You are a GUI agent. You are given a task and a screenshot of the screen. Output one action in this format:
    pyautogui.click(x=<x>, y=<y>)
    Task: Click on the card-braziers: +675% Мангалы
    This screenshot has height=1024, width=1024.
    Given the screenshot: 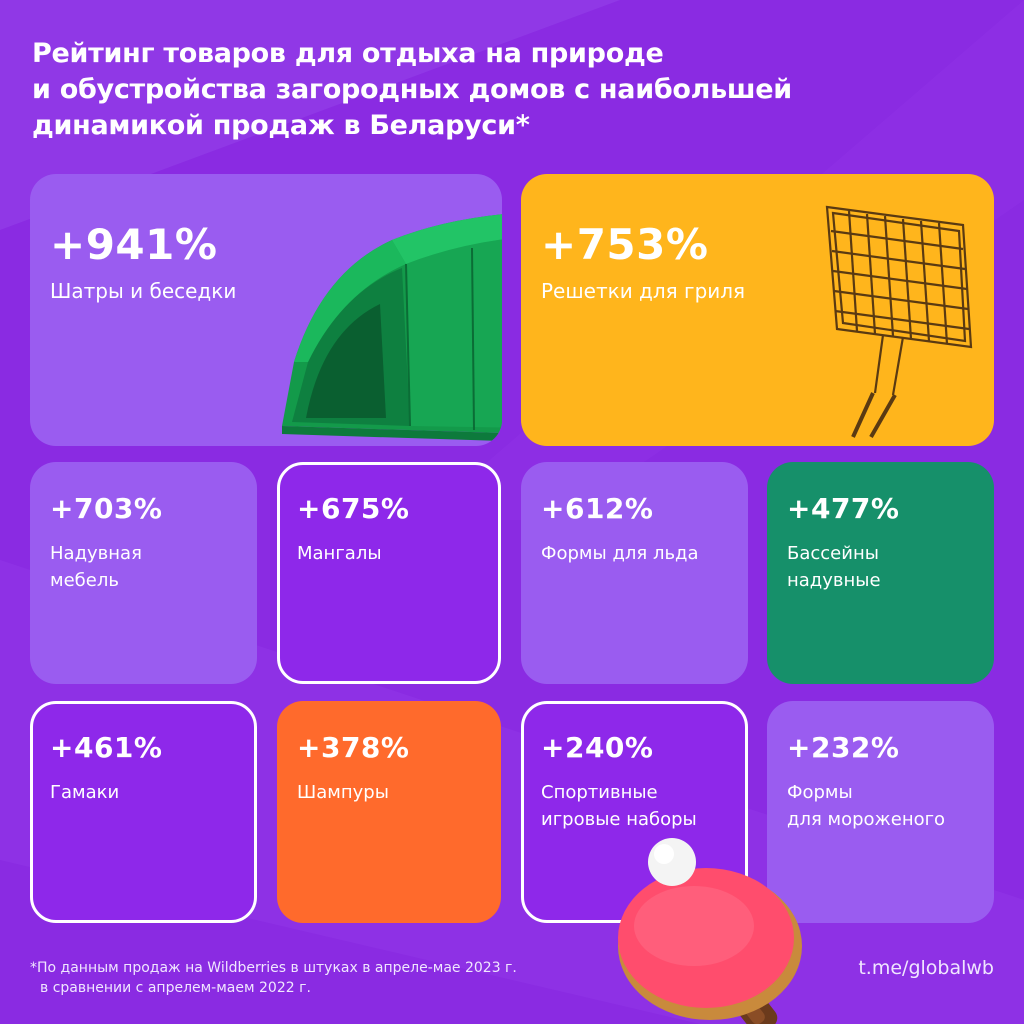 What is the action you would take?
    pyautogui.click(x=389, y=573)
    